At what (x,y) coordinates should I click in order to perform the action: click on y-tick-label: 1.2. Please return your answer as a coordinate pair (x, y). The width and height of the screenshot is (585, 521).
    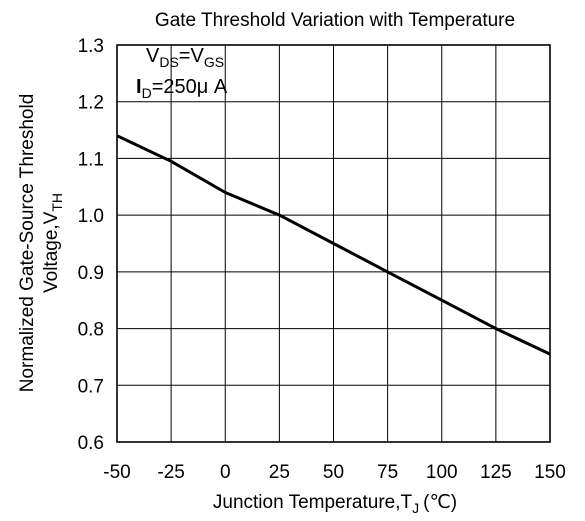
    Looking at the image, I should click on (91, 103).